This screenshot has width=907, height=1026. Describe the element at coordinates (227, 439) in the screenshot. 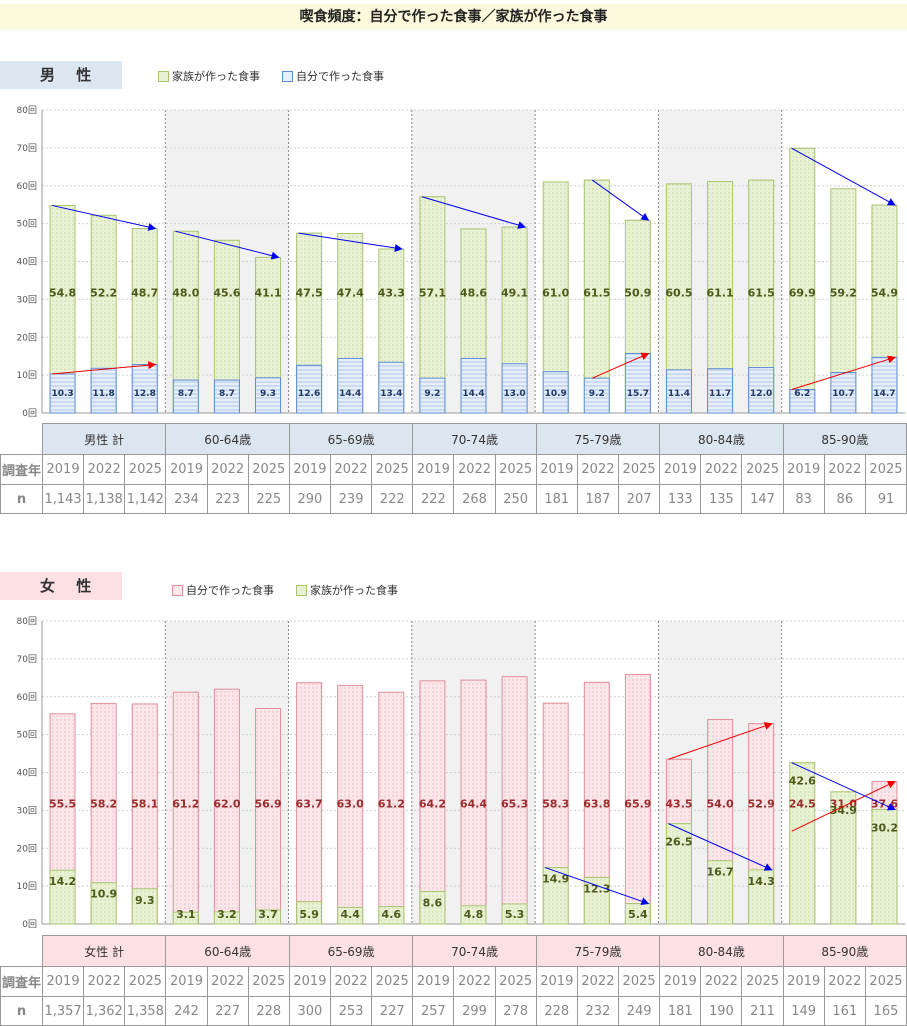

I see `group-header: 60-64歳` at that location.